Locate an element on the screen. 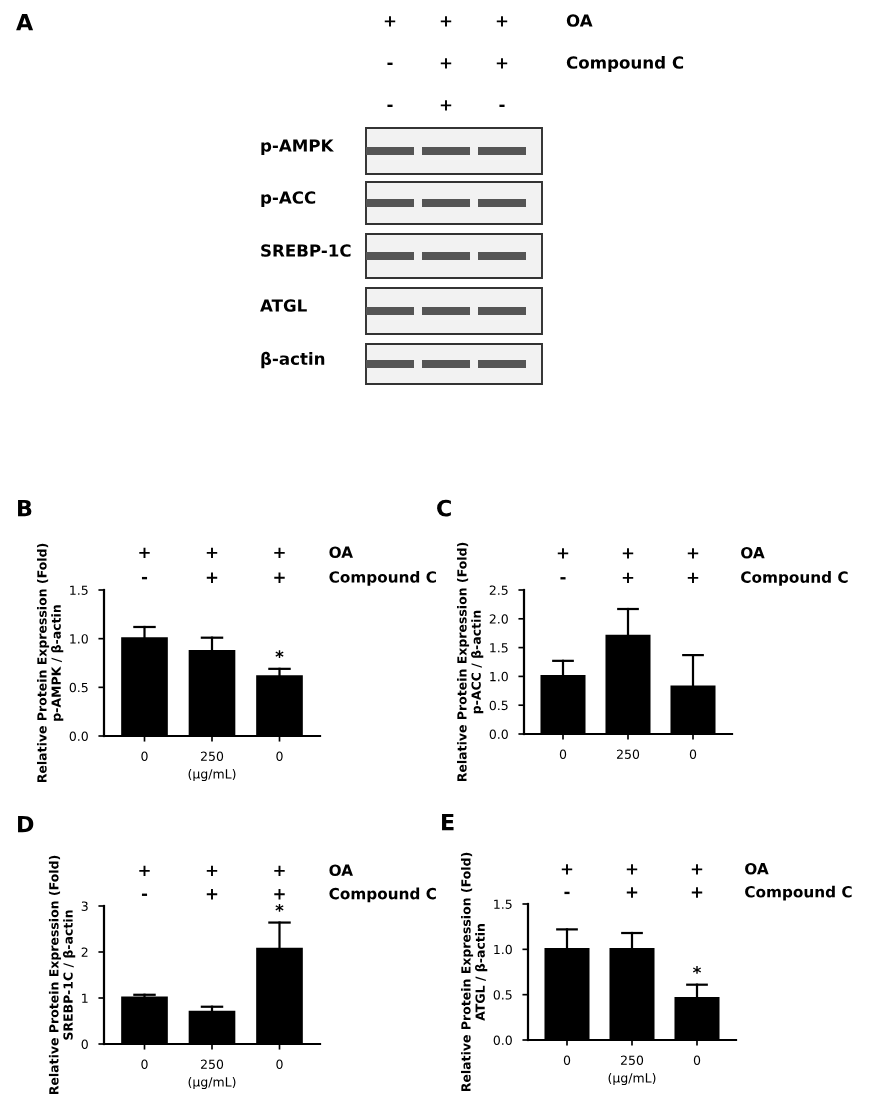 The image size is (880, 1100). text: SREBP-1C is located at coordinates (306, 250).